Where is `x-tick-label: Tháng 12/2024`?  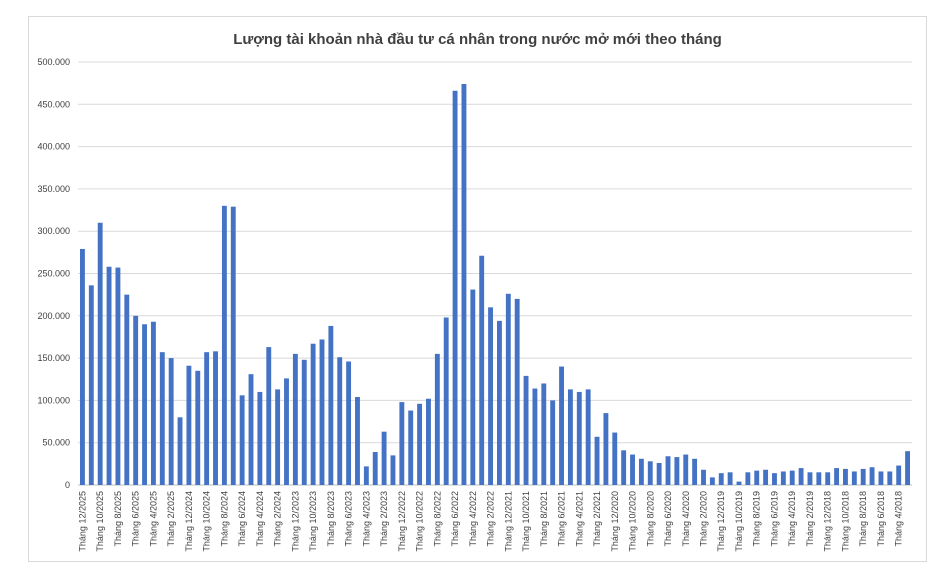
x-tick-label: Tháng 12/2024 is located at coordinates (189, 521).